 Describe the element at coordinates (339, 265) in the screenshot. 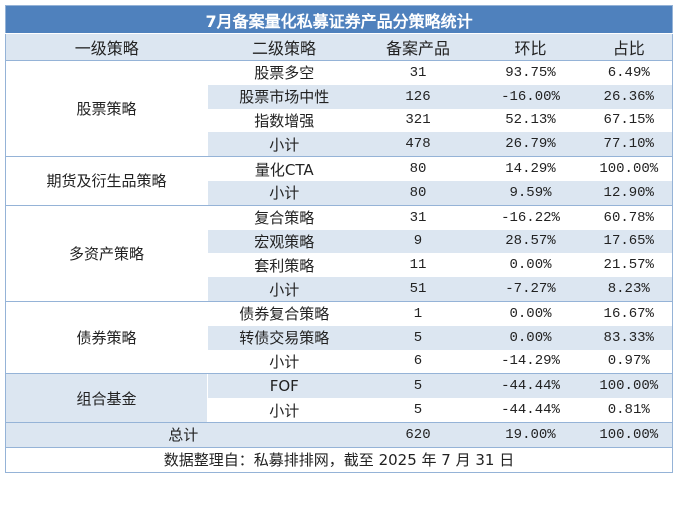

I see `table-row: 套利策略 11 0.00% 21.57%` at that location.